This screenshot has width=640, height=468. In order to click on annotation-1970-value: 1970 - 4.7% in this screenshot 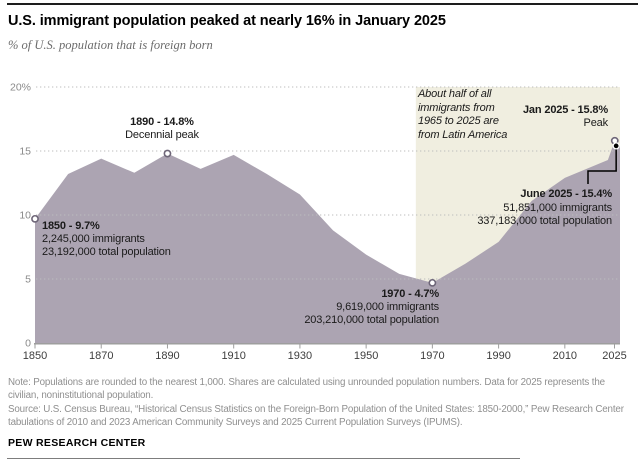, I will do `click(410, 294)`.